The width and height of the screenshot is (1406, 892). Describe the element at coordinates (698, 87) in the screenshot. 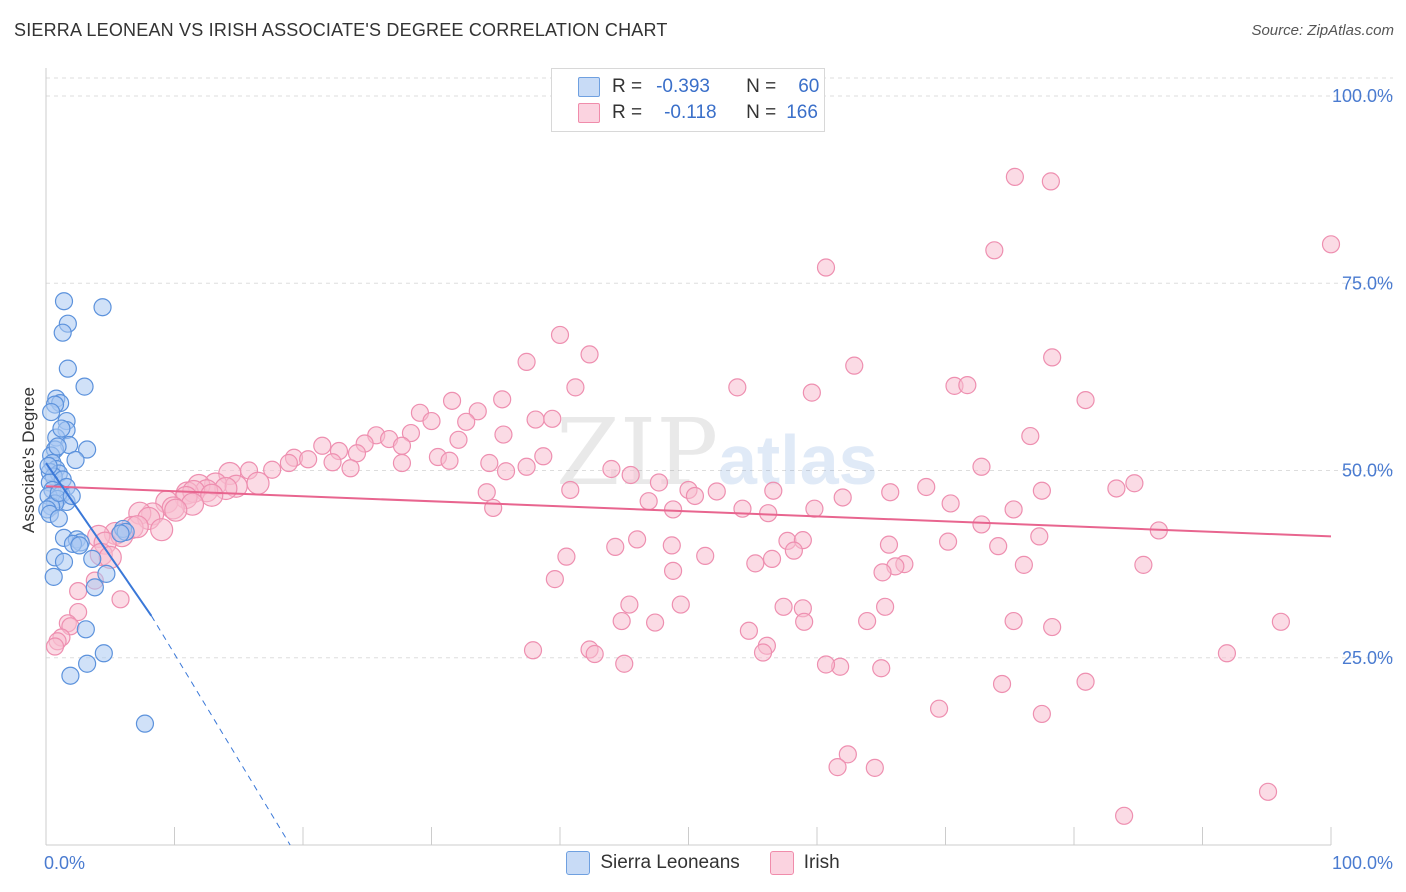

I see `legend-row-sierra-leoneans: R = -0.393 N = 60` at that location.